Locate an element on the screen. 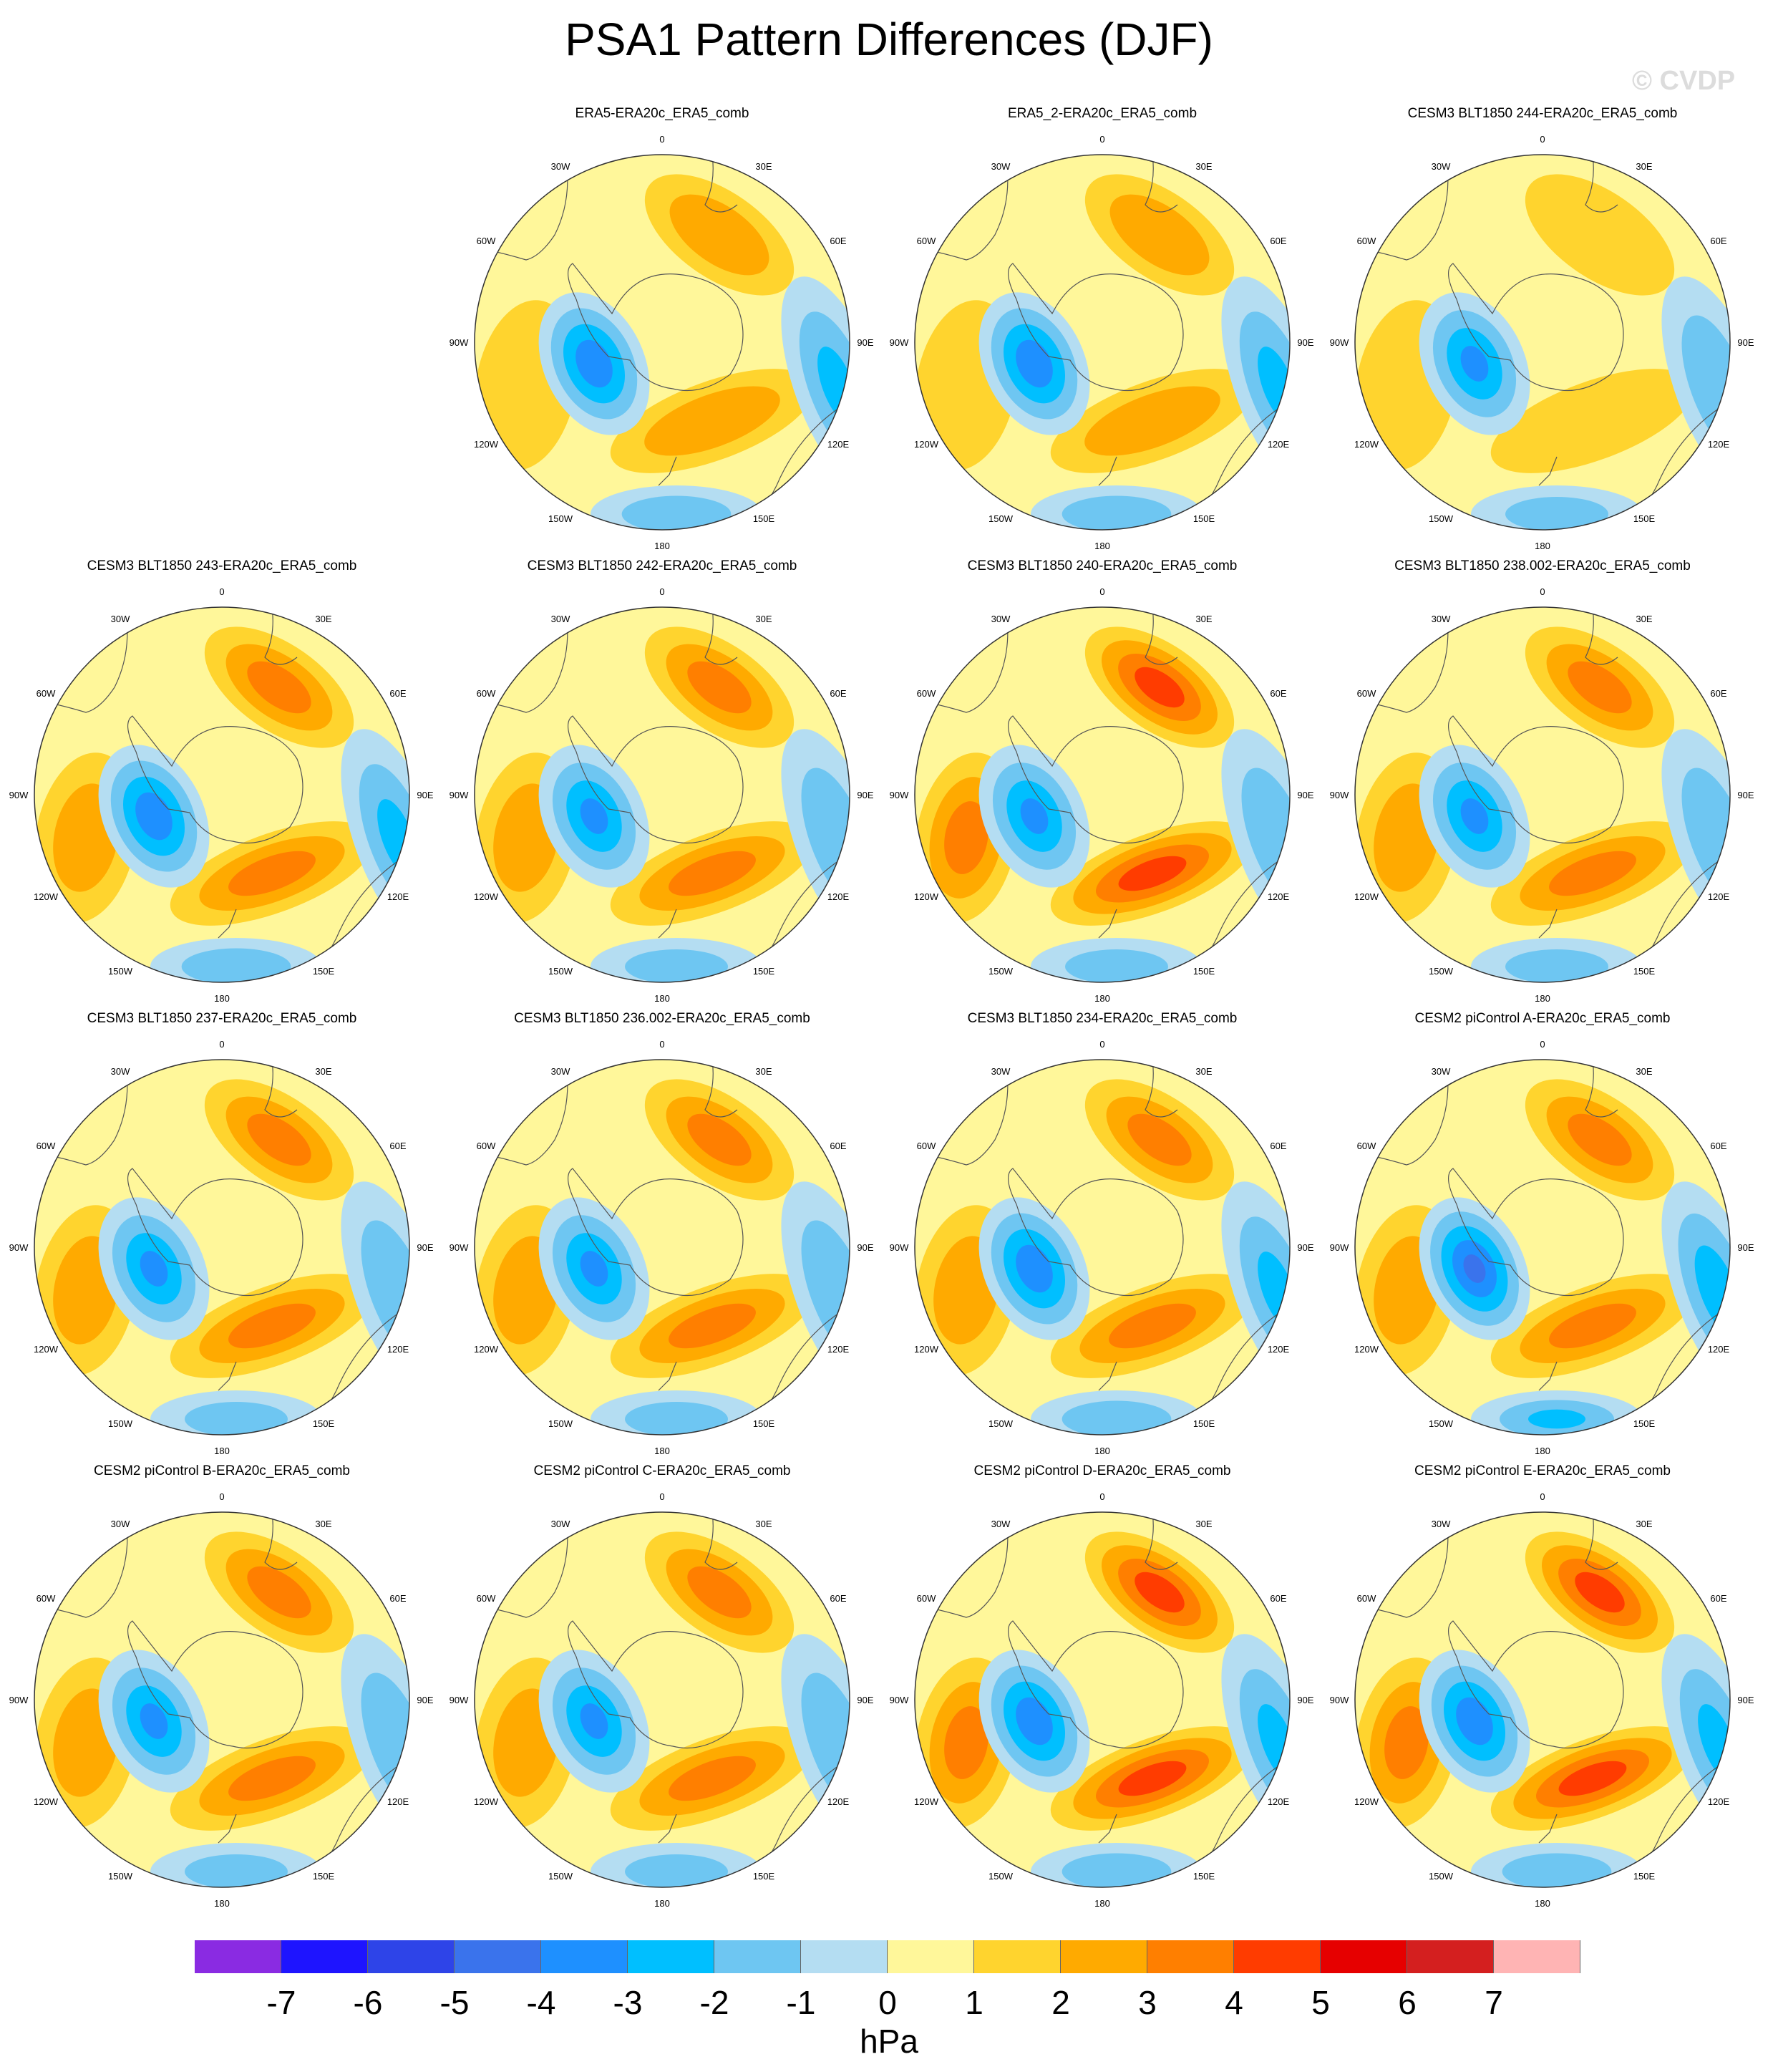 Image resolution: width=1778 pixels, height=2072 pixels. colorbar-tick-label: 3 is located at coordinates (1147, 2002).